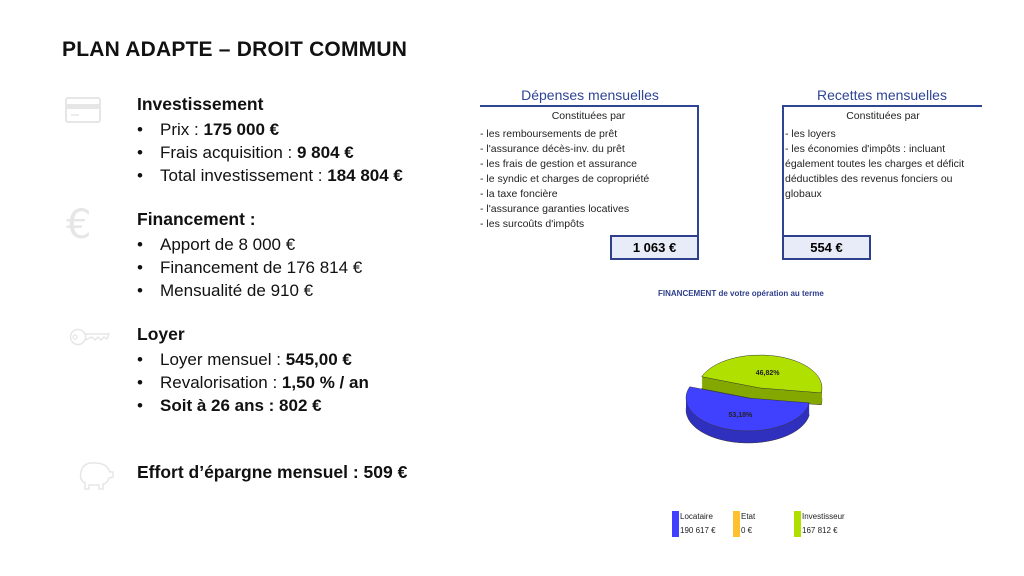 The width and height of the screenshot is (1024, 576). Describe the element at coordinates (748, 516) in the screenshot. I see `legend-label: Etat` at that location.